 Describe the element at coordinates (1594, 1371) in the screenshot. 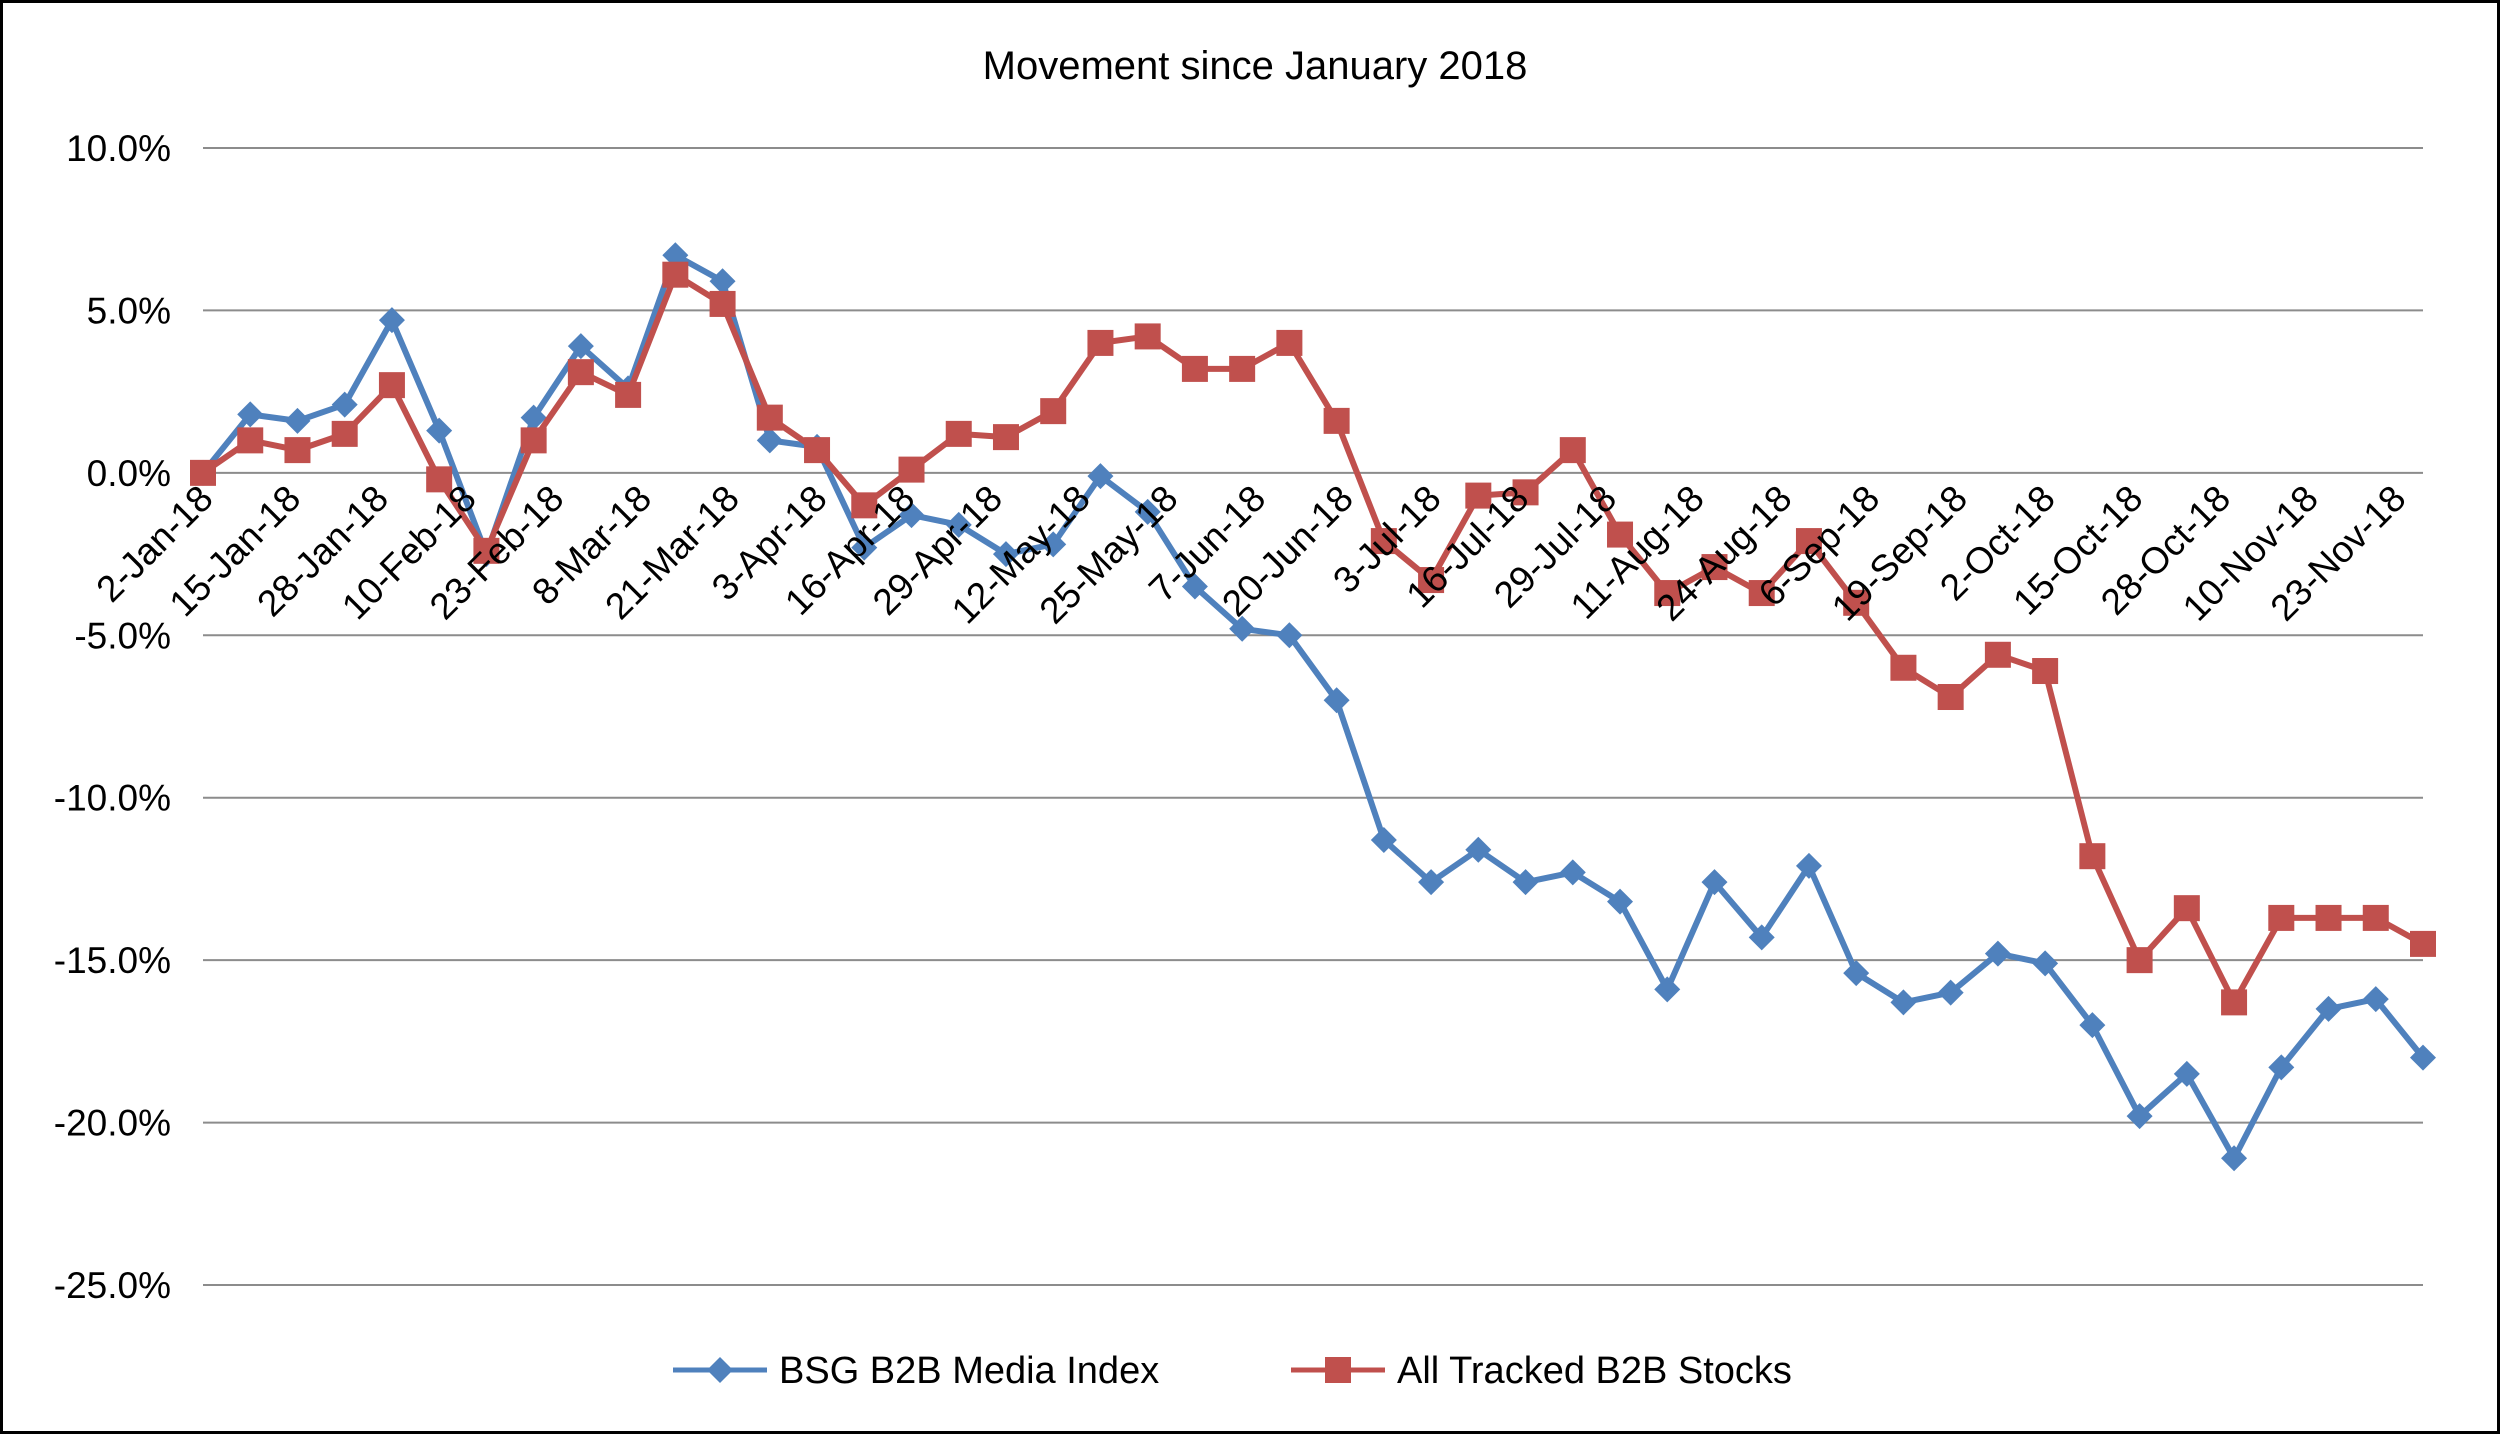

I see `legend-label-all-tracked: All Tracked B2B Stocks` at that location.